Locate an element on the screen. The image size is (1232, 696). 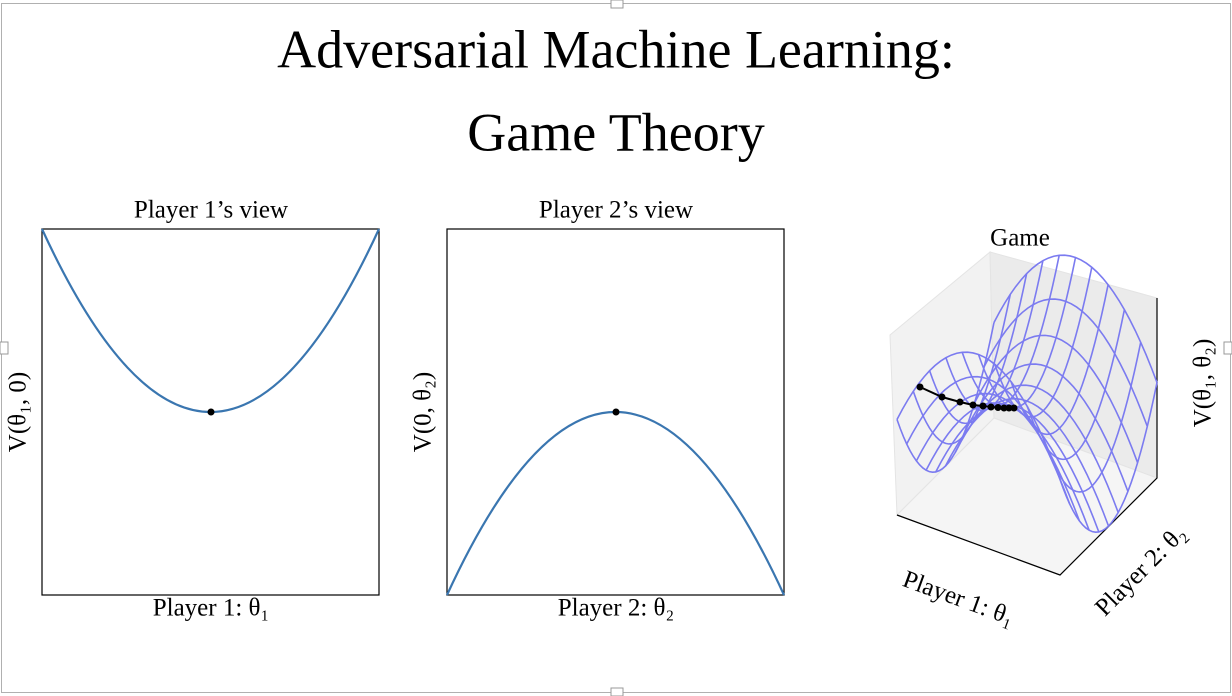
descent-path is located at coordinates (967, 397).